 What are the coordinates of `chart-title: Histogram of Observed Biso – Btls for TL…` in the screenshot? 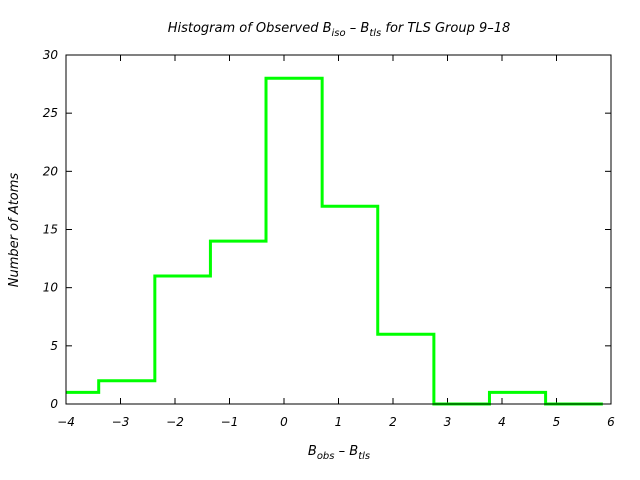 It's located at (339, 30).